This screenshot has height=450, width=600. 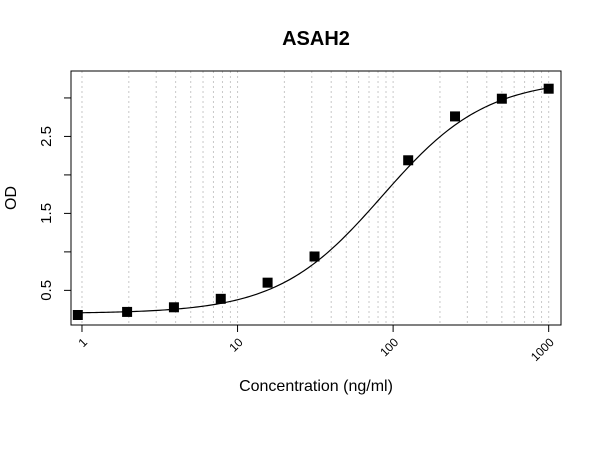 I want to click on y-axis-label: OD, so click(x=11, y=198).